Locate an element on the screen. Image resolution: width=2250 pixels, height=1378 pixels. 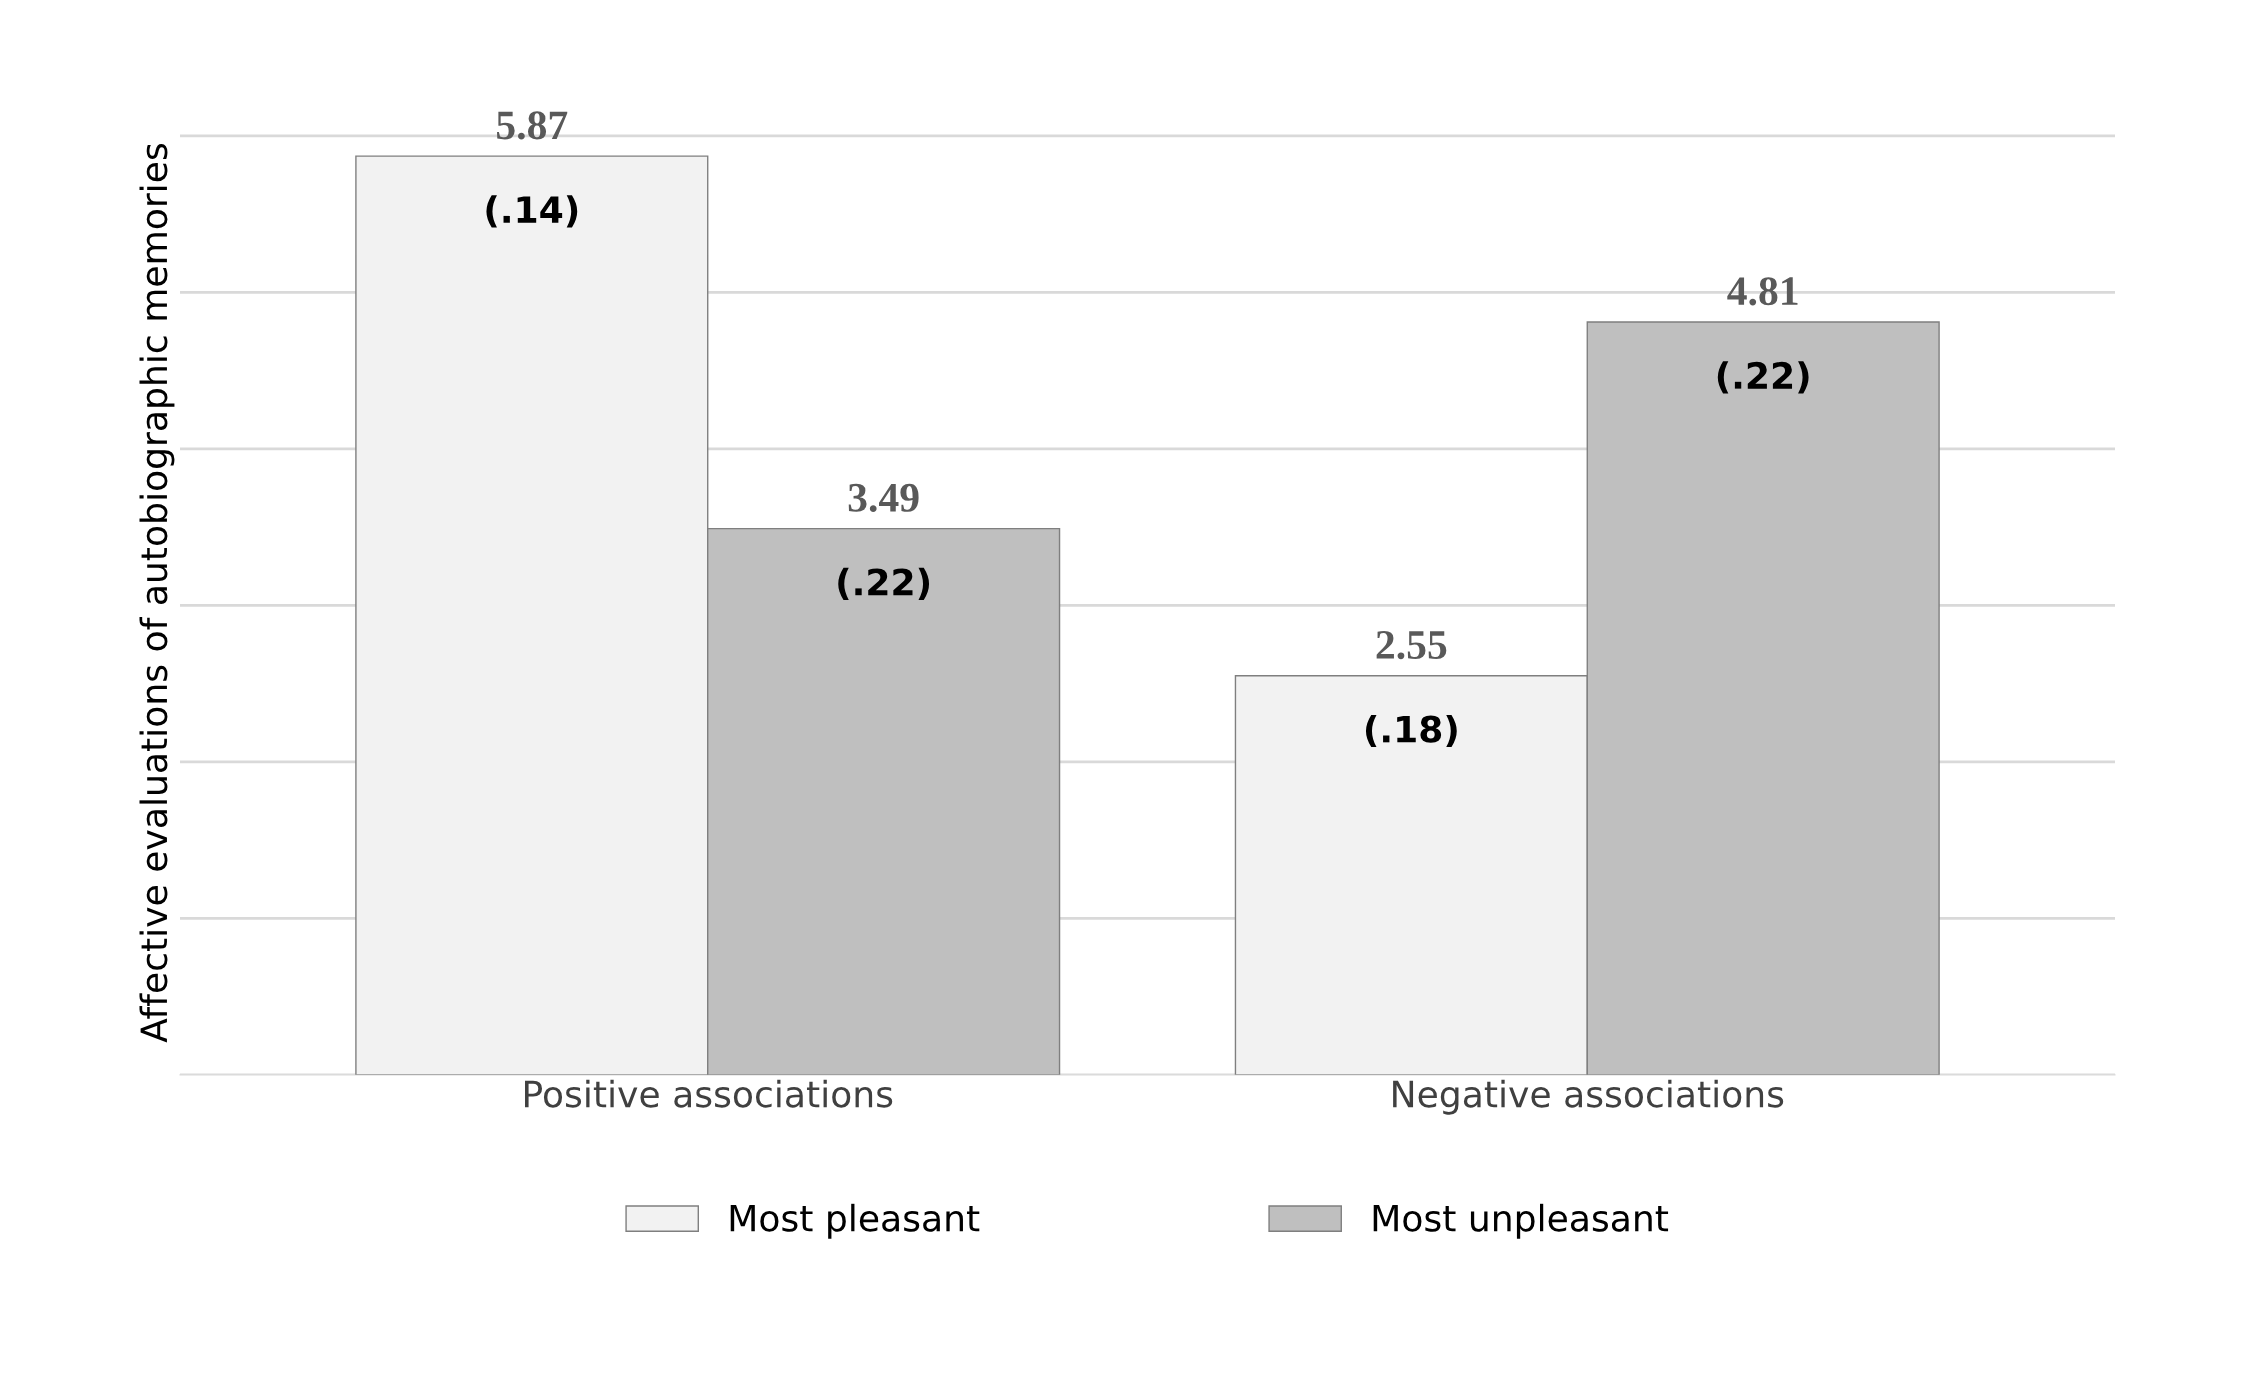
data-label: 3.49 is located at coordinates (883, 498).